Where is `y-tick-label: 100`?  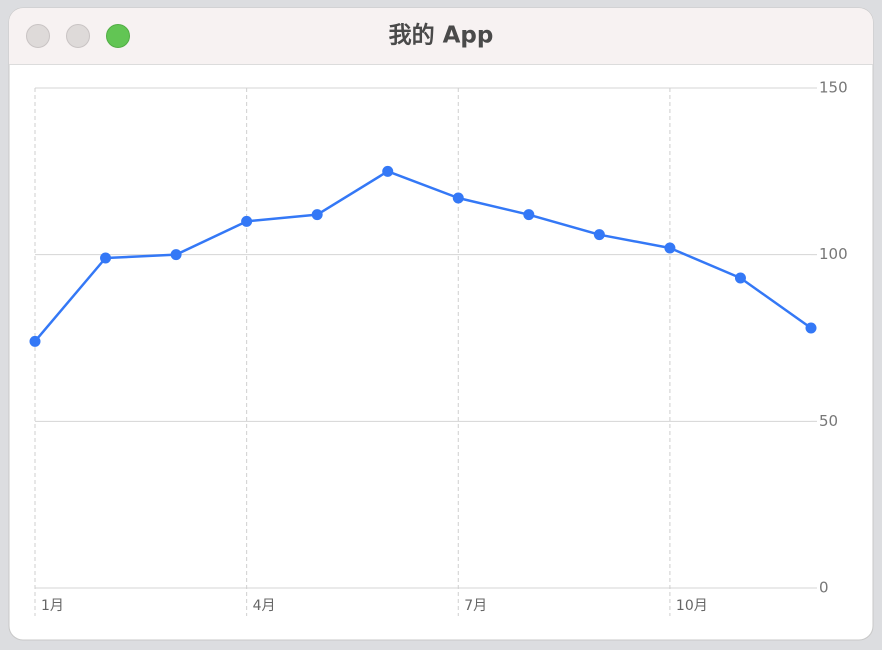 y-tick-label: 100 is located at coordinates (833, 254).